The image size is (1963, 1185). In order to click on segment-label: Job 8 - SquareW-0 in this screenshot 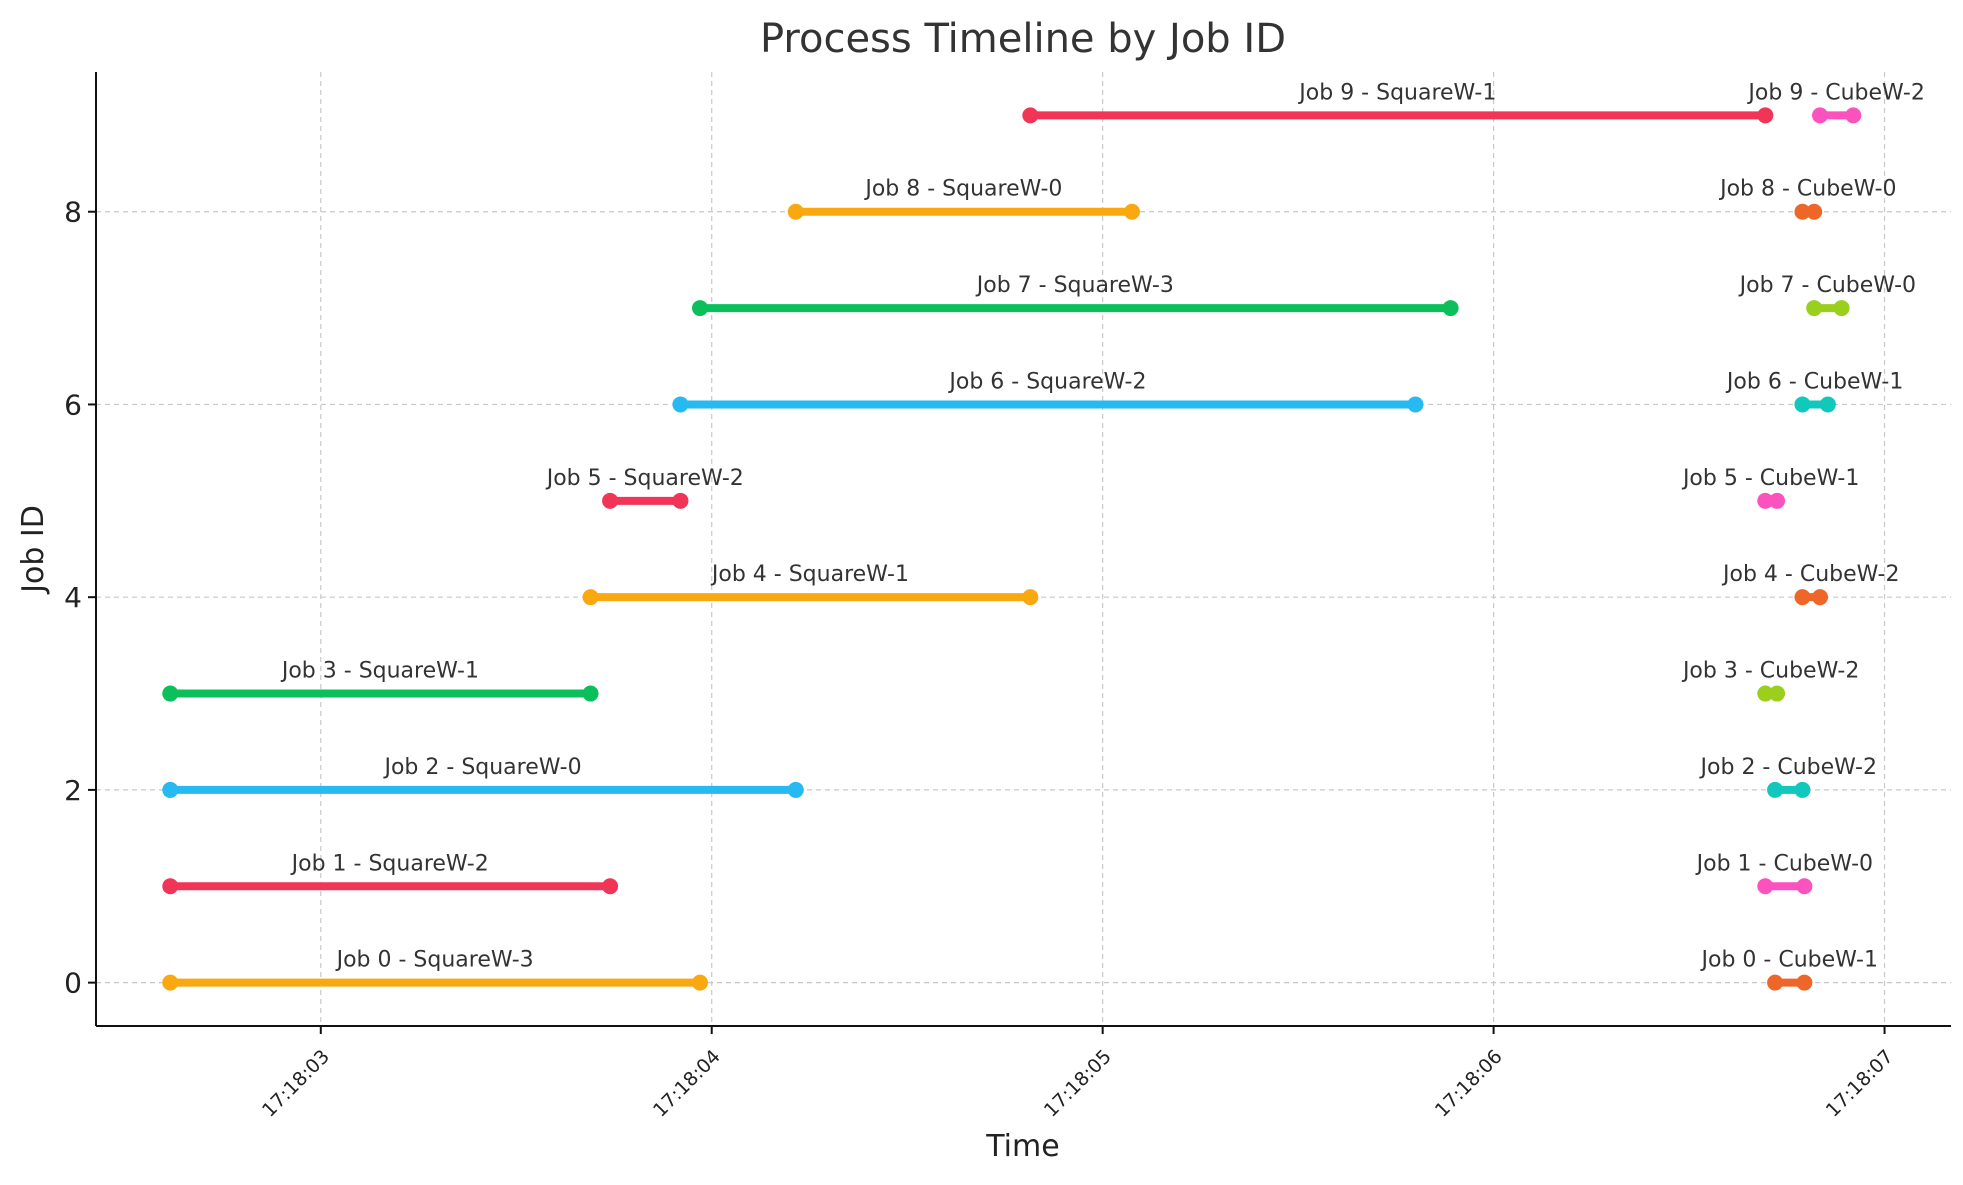, I will do `click(962, 189)`.